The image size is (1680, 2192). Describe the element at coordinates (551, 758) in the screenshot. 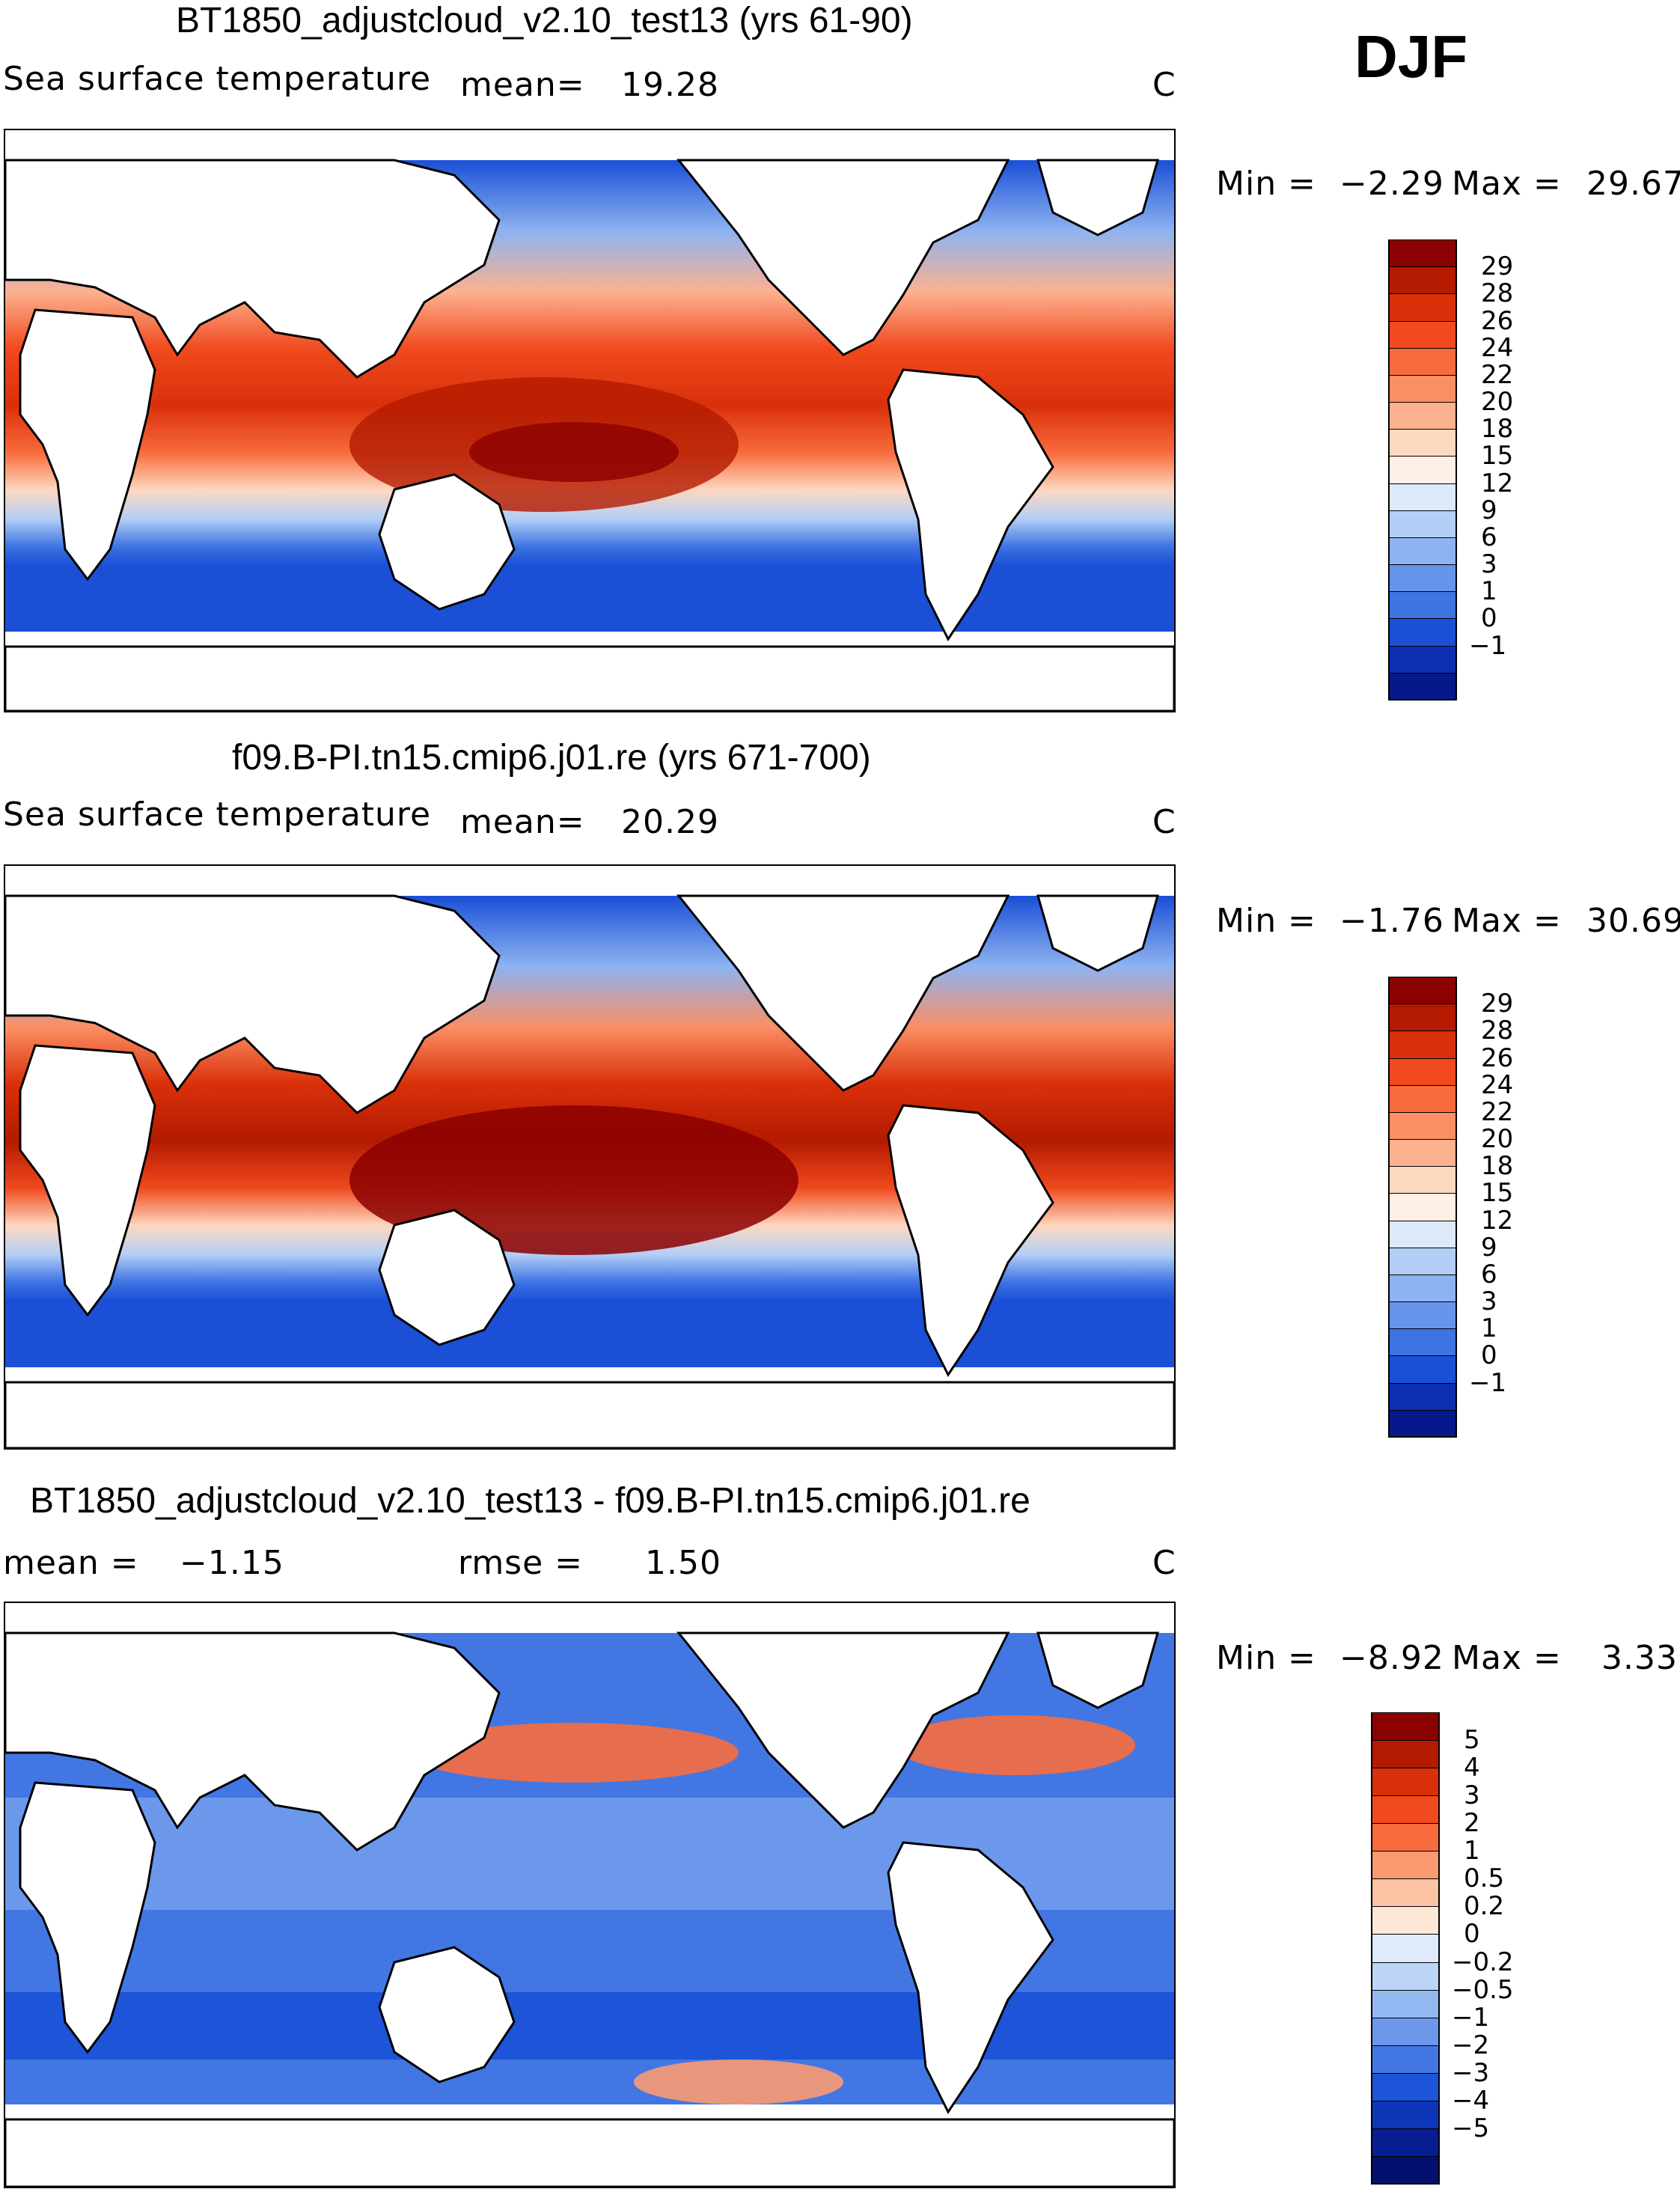

I see `panel2-title: f09.B-PI.tn15.cmip6.j01.re (yrs 671-700)` at that location.